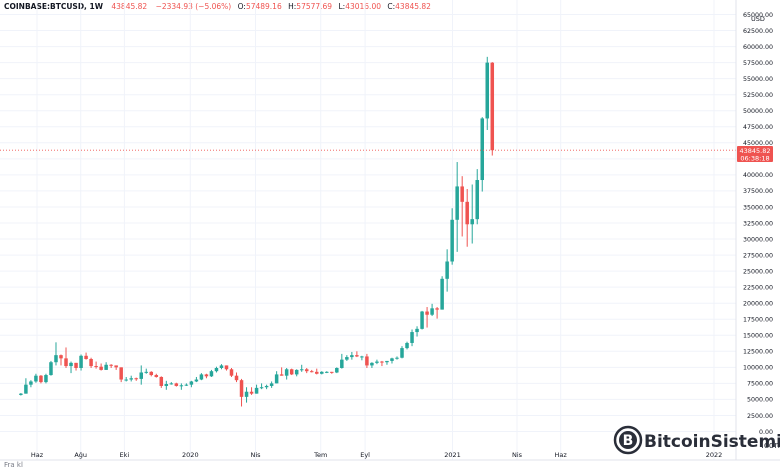 The height and width of the screenshot is (470, 780). Describe the element at coordinates (561, 455) in the screenshot. I see `x-tick-label: Haz` at that location.